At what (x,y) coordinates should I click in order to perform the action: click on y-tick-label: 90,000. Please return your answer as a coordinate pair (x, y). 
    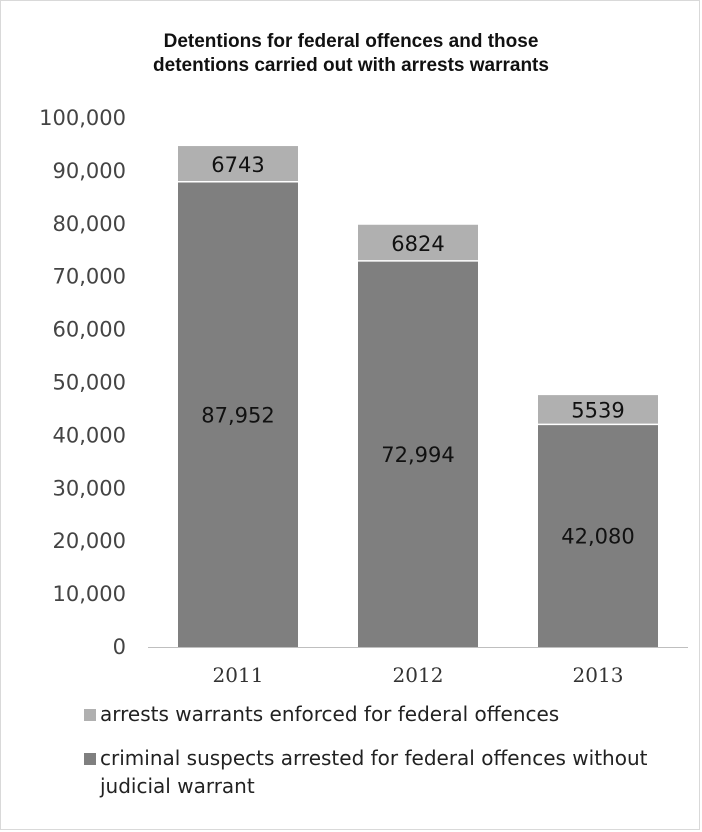
    Looking at the image, I should click on (89, 171).